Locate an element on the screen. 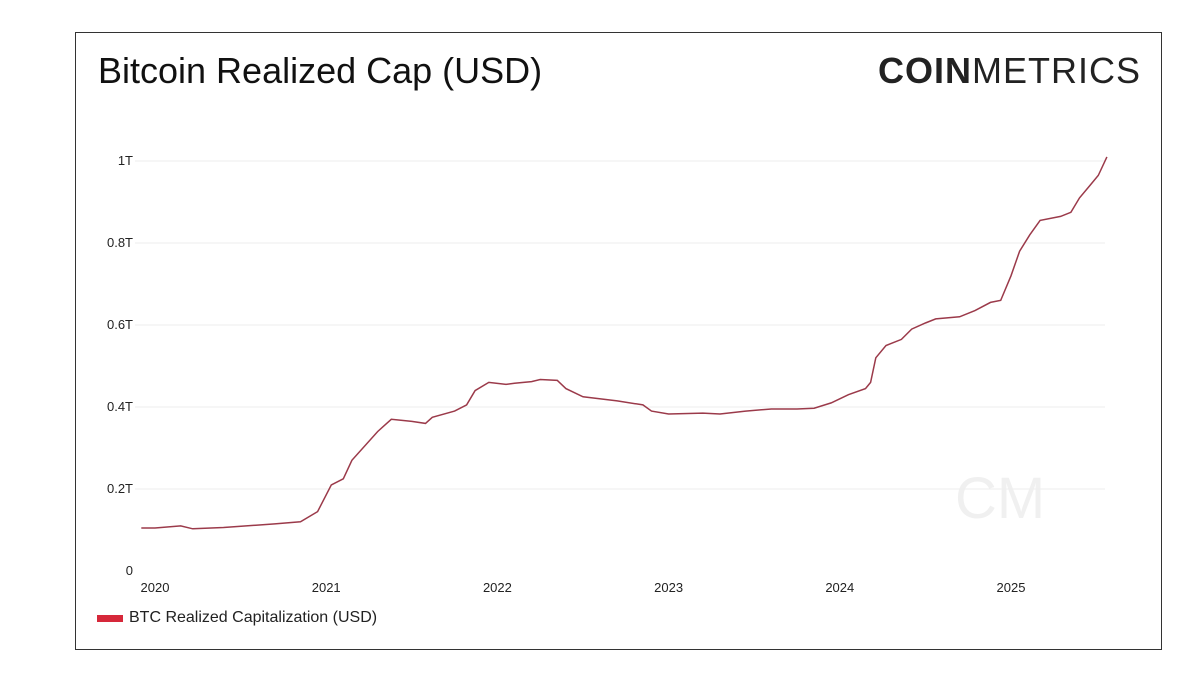  watermark-logo: CM is located at coordinates (1000, 498).